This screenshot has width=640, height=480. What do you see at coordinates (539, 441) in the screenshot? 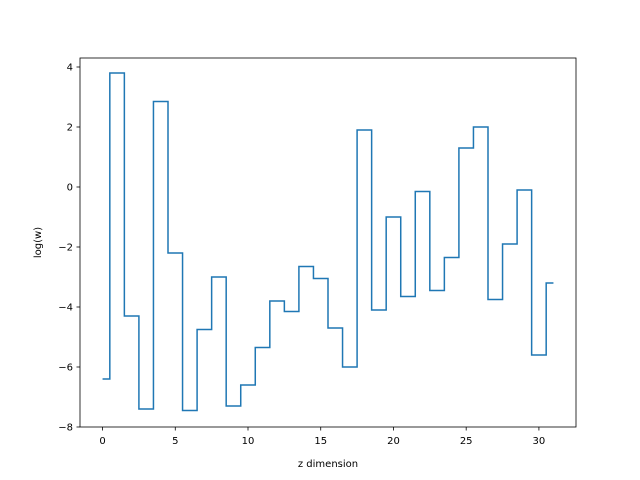
I see `x-tick-label: 30` at bounding box center [539, 441].